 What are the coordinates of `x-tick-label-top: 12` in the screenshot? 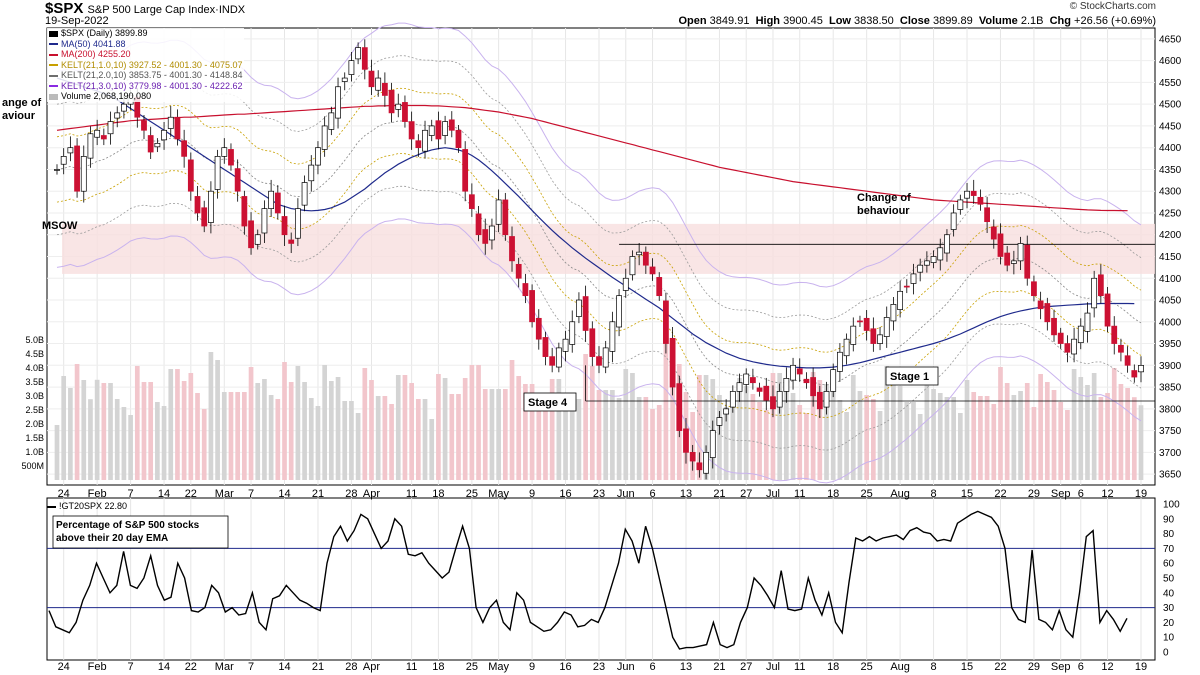 It's located at (1107, 494).